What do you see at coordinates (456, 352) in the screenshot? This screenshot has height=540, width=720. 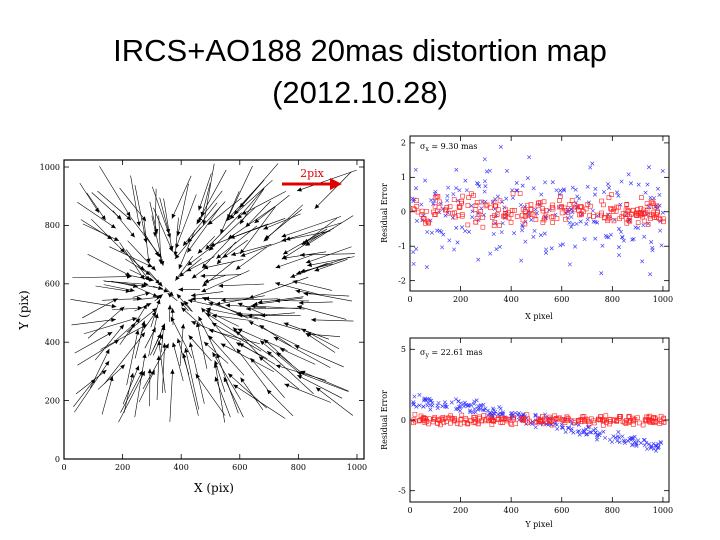 I see `resy-sigma-value: = 22.61 mas` at bounding box center [456, 352].